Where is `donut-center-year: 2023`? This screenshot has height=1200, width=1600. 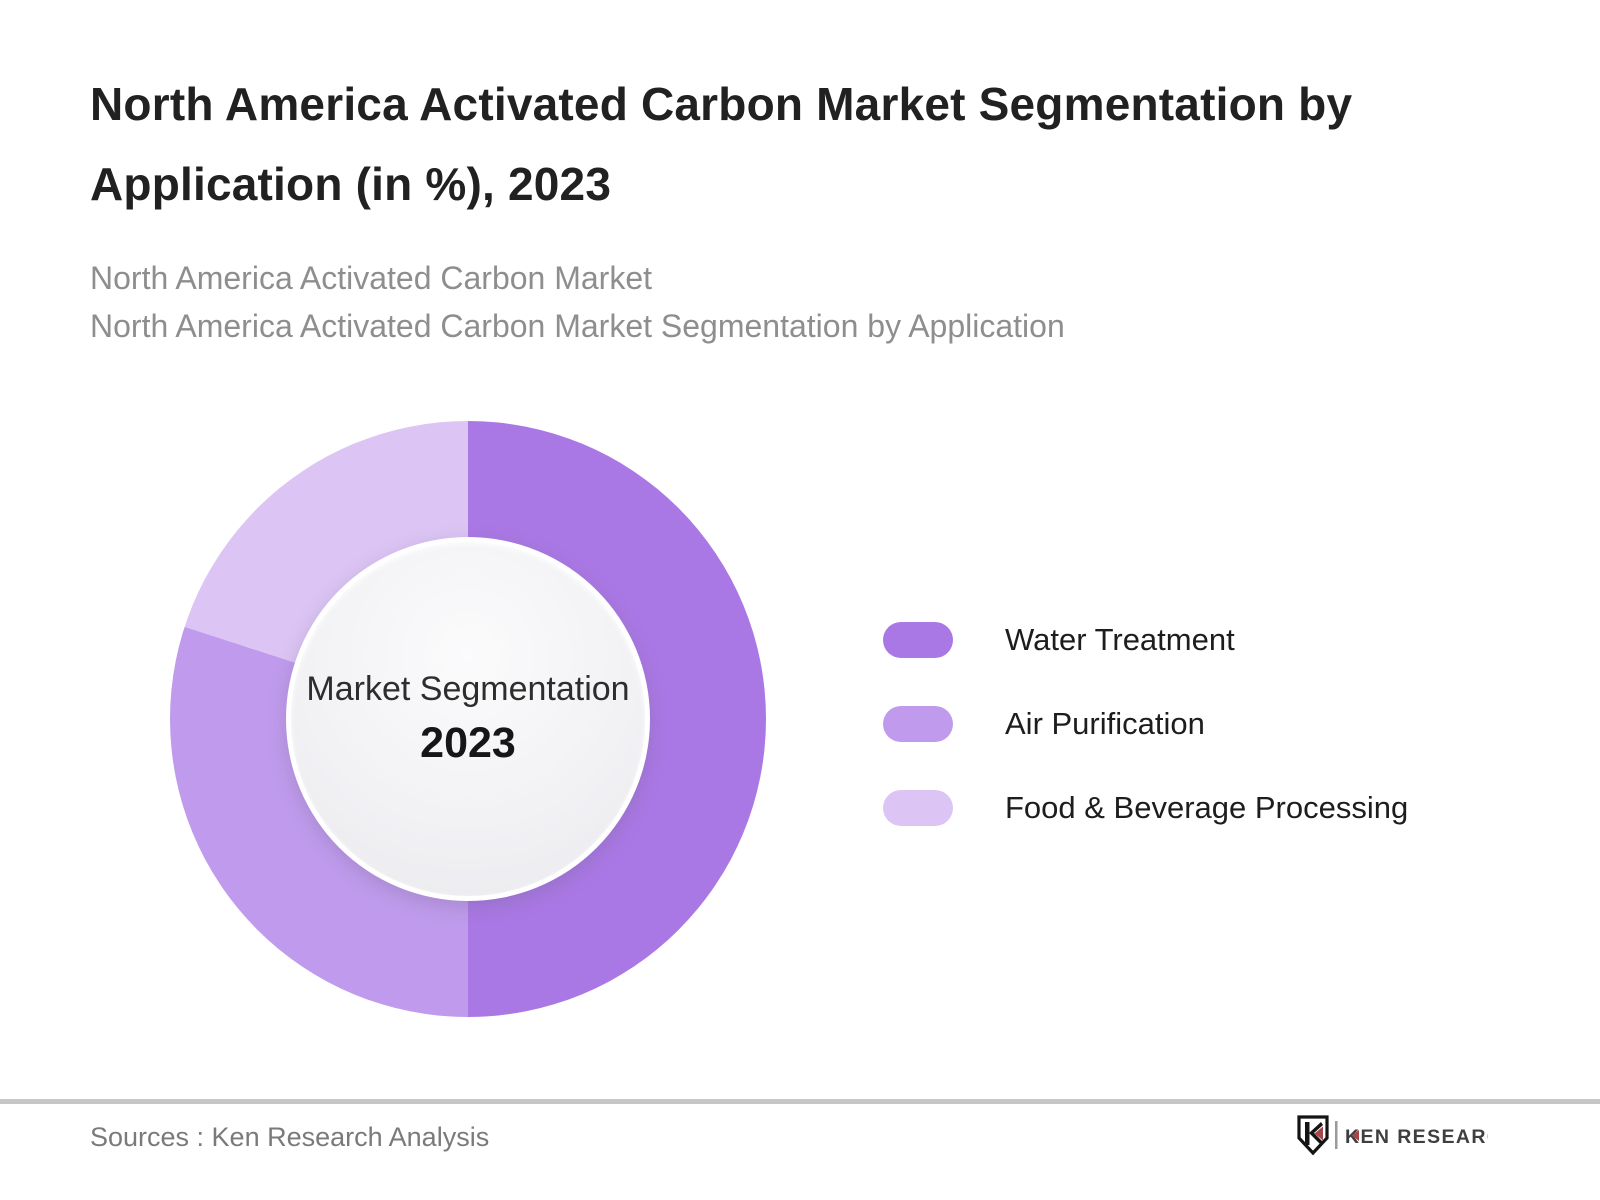 donut-center-year: 2023 is located at coordinates (468, 743).